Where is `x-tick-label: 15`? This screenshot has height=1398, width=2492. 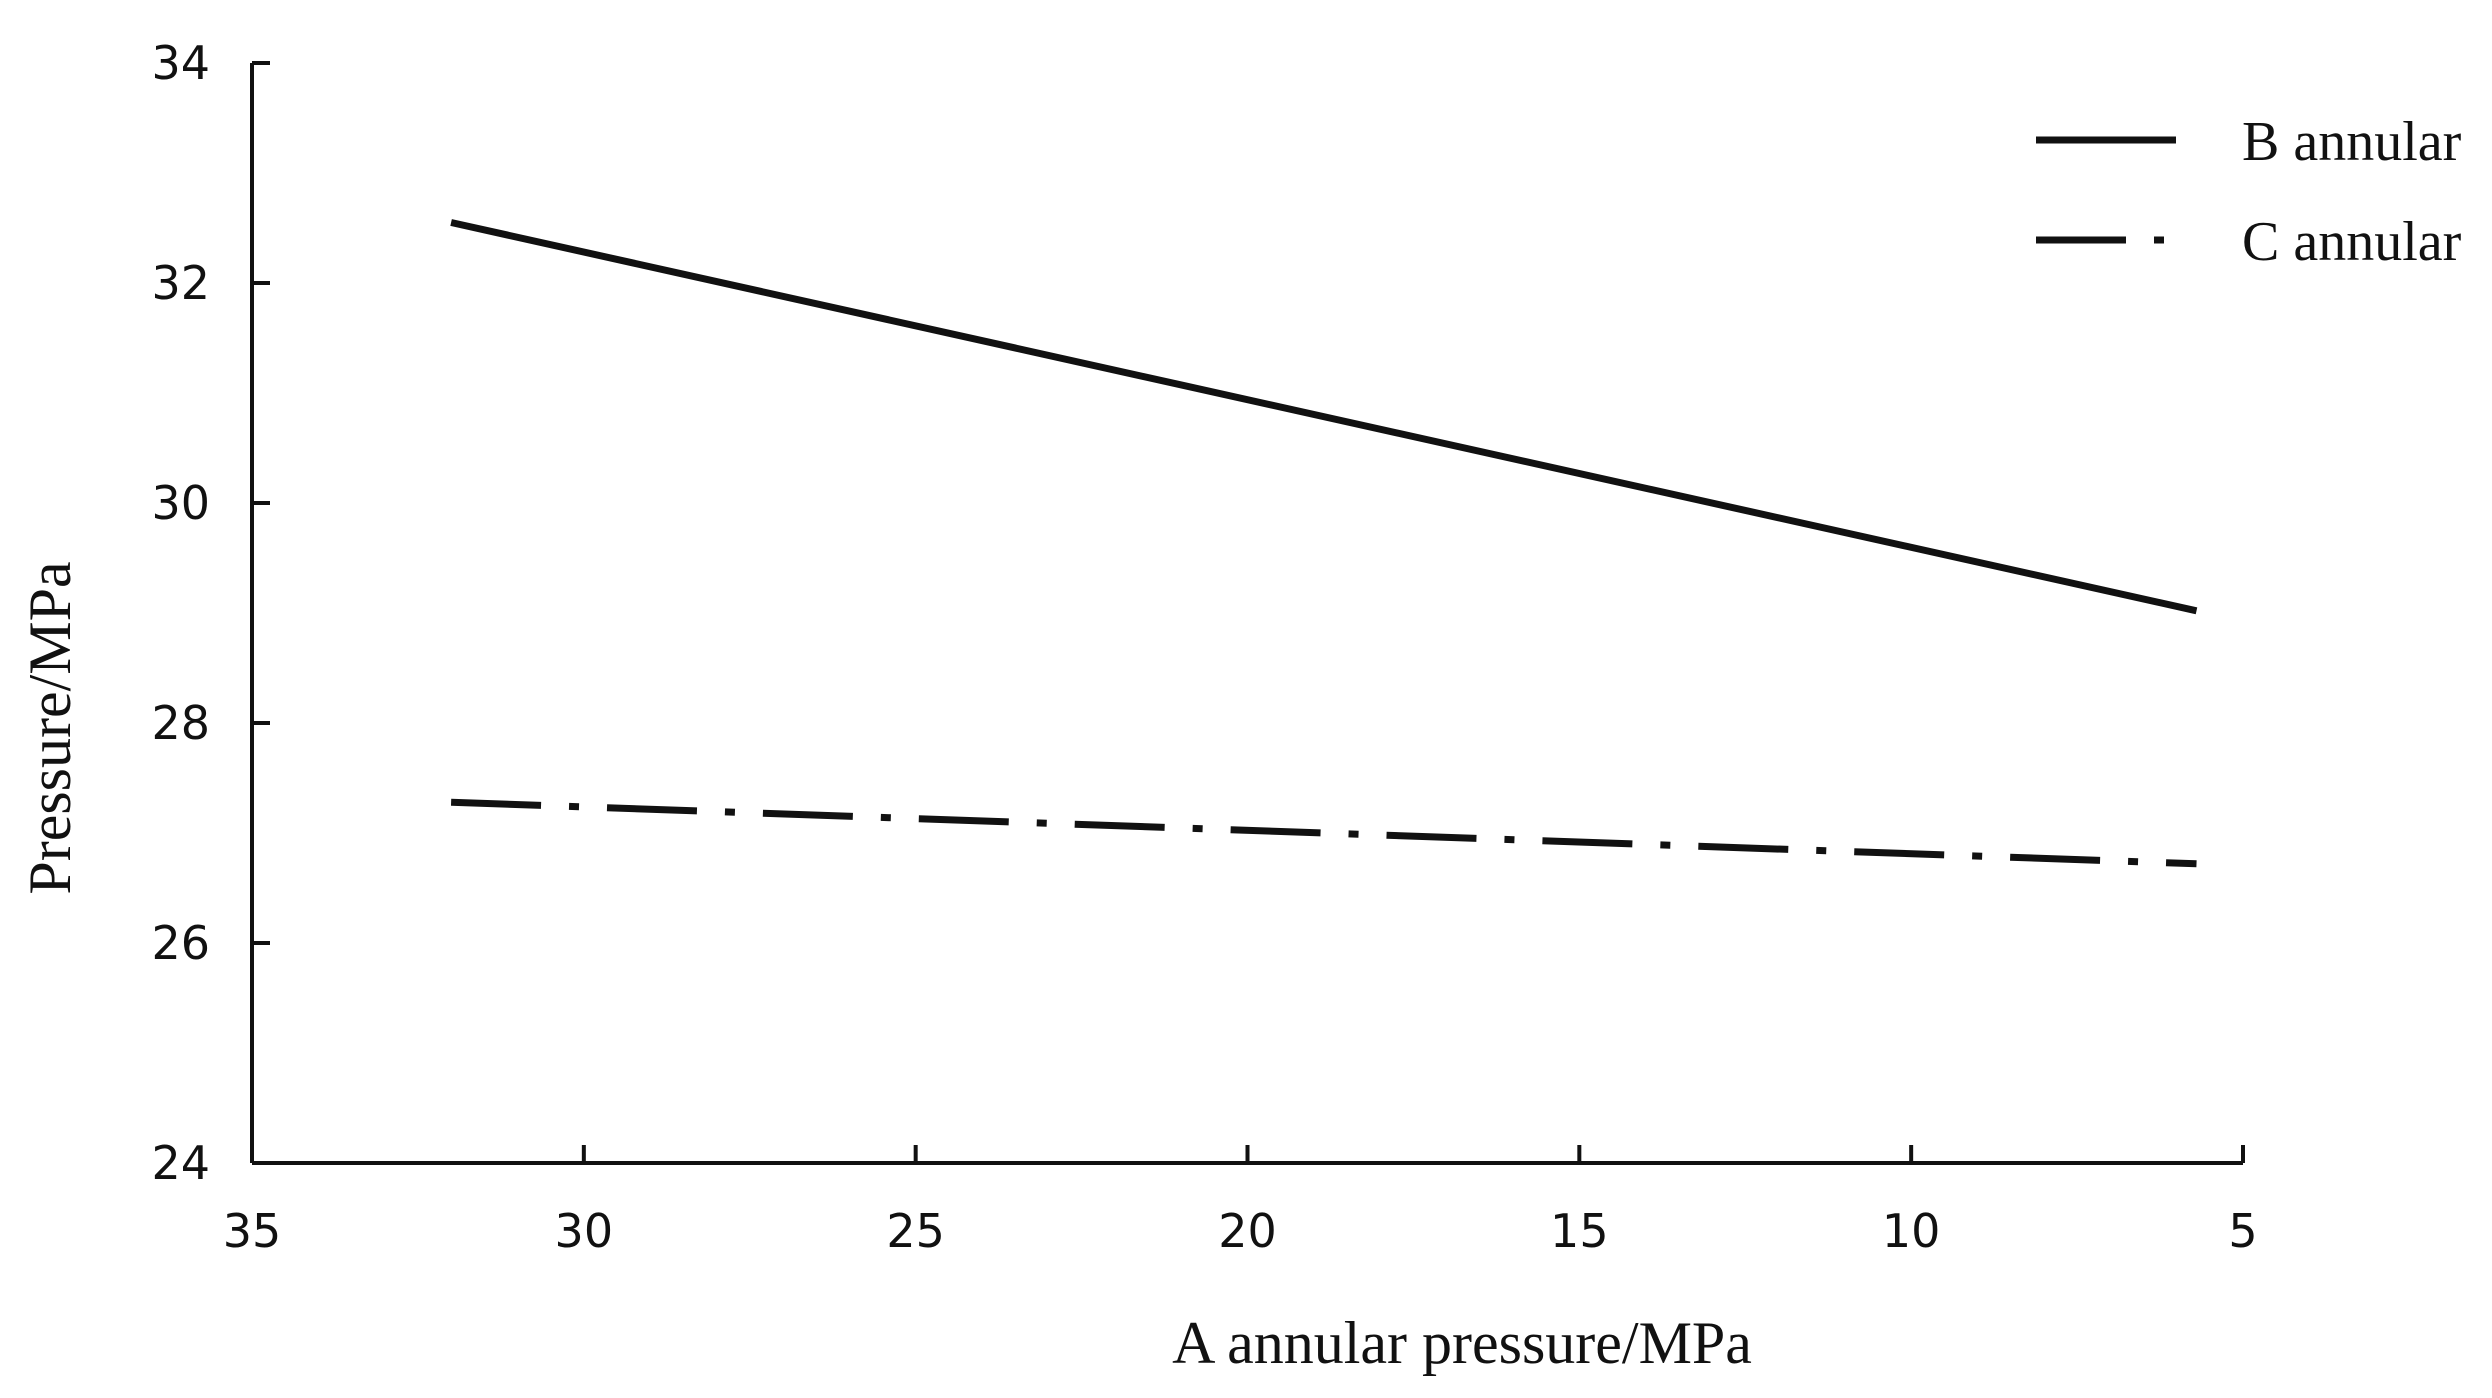 x-tick-label: 15 is located at coordinates (1579, 1231).